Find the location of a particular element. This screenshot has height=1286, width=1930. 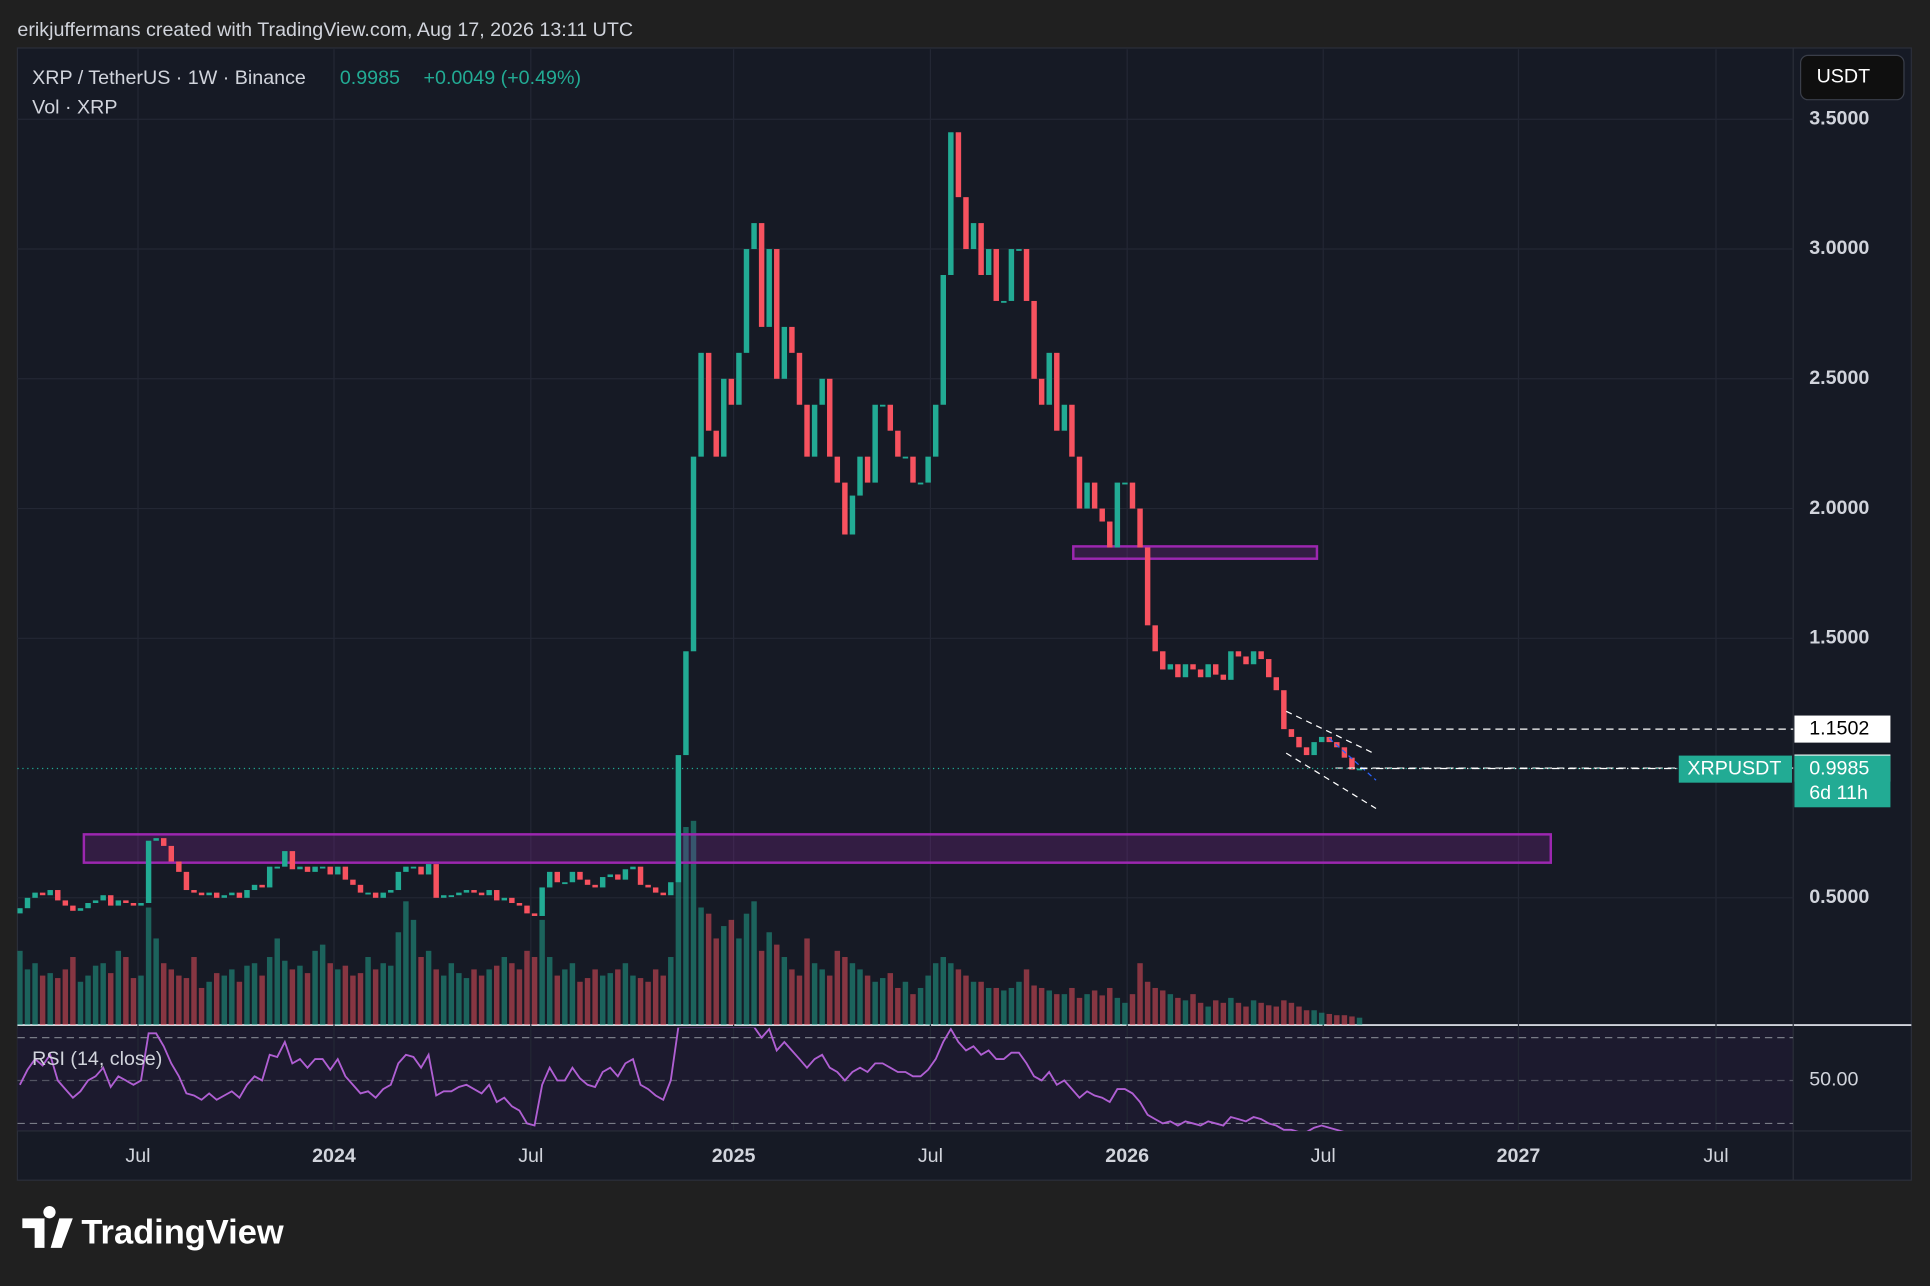

header-change: +0.0049 (+0.49%) is located at coordinates (503, 78).